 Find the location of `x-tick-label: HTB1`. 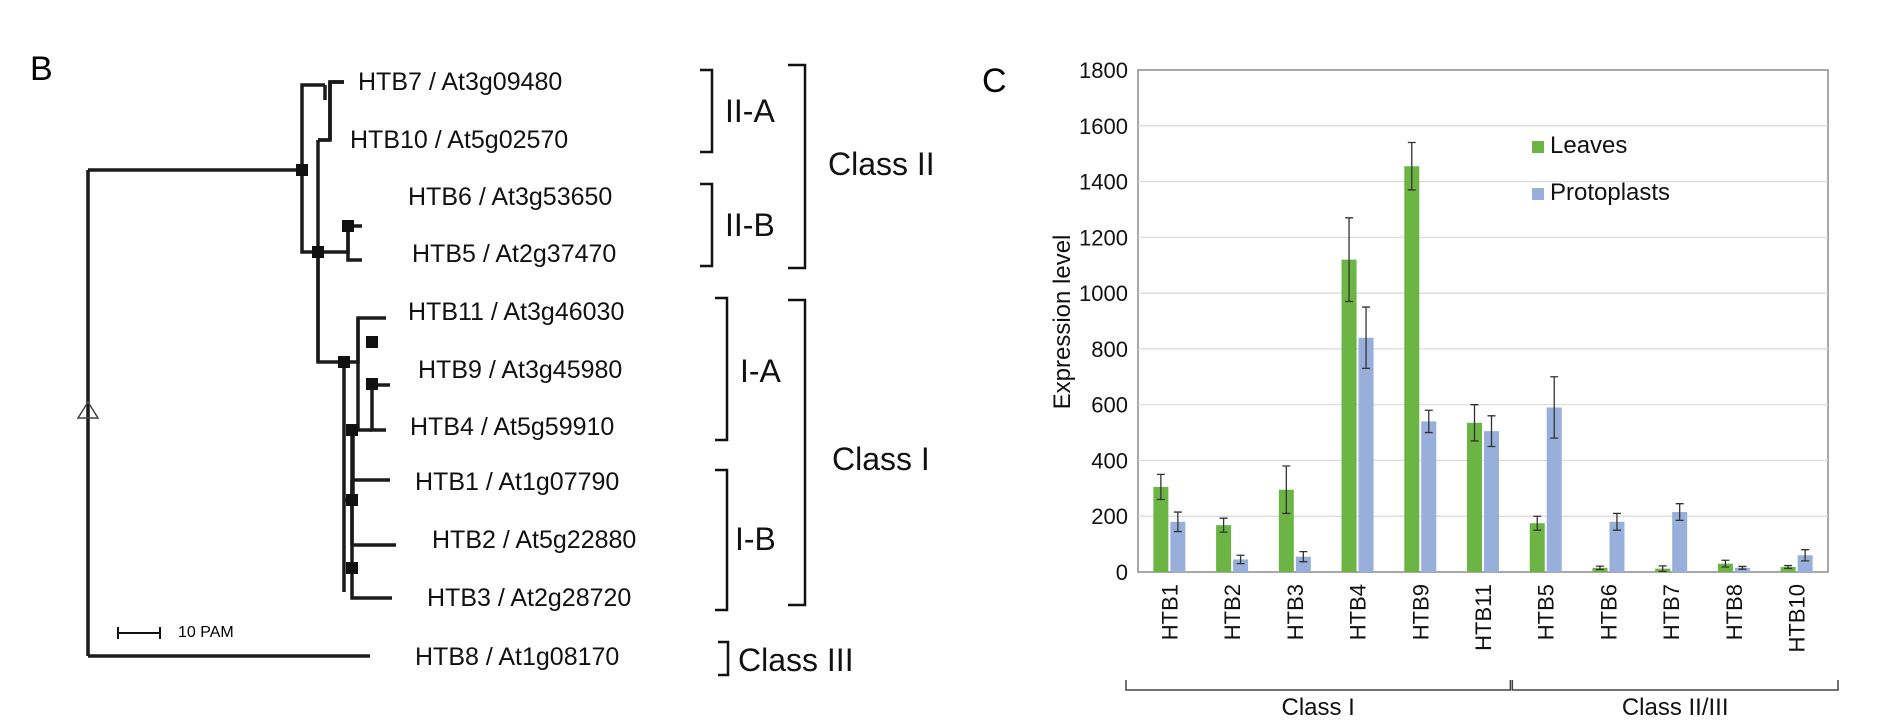

x-tick-label: HTB1 is located at coordinates (1169, 612).